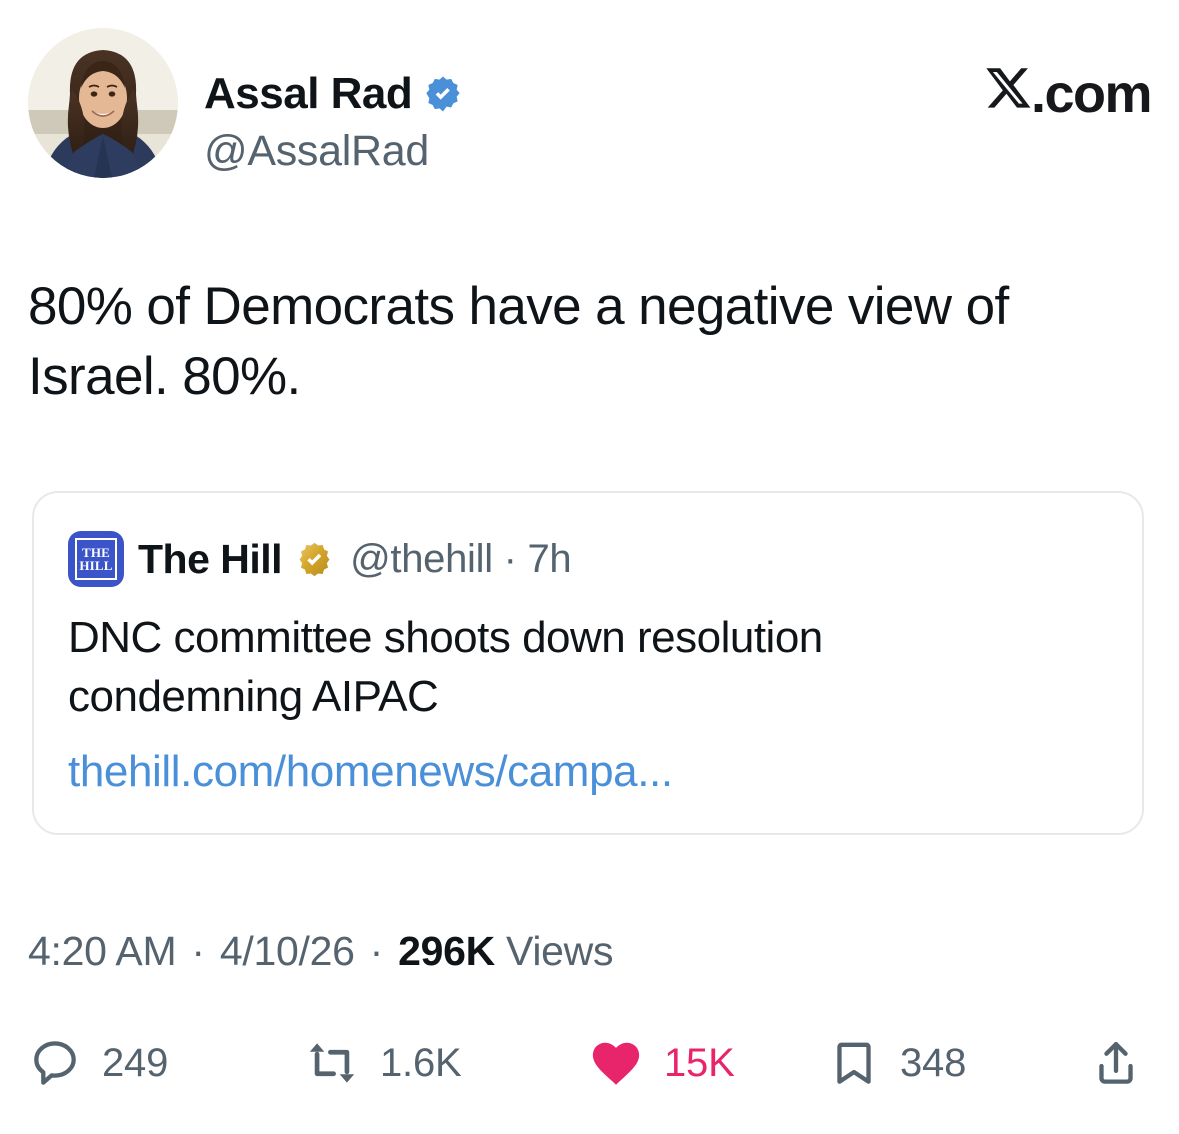 The width and height of the screenshot is (1179, 1134). Describe the element at coordinates (316, 151) in the screenshot. I see `author-handle: @AssalRad` at that location.